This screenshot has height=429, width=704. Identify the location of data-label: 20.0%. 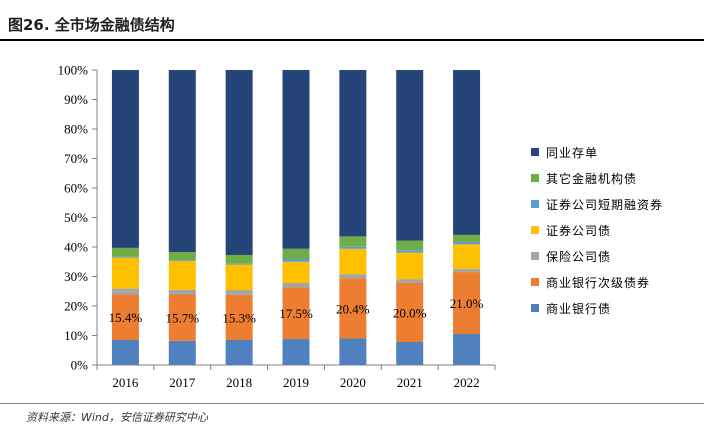
(410, 312).